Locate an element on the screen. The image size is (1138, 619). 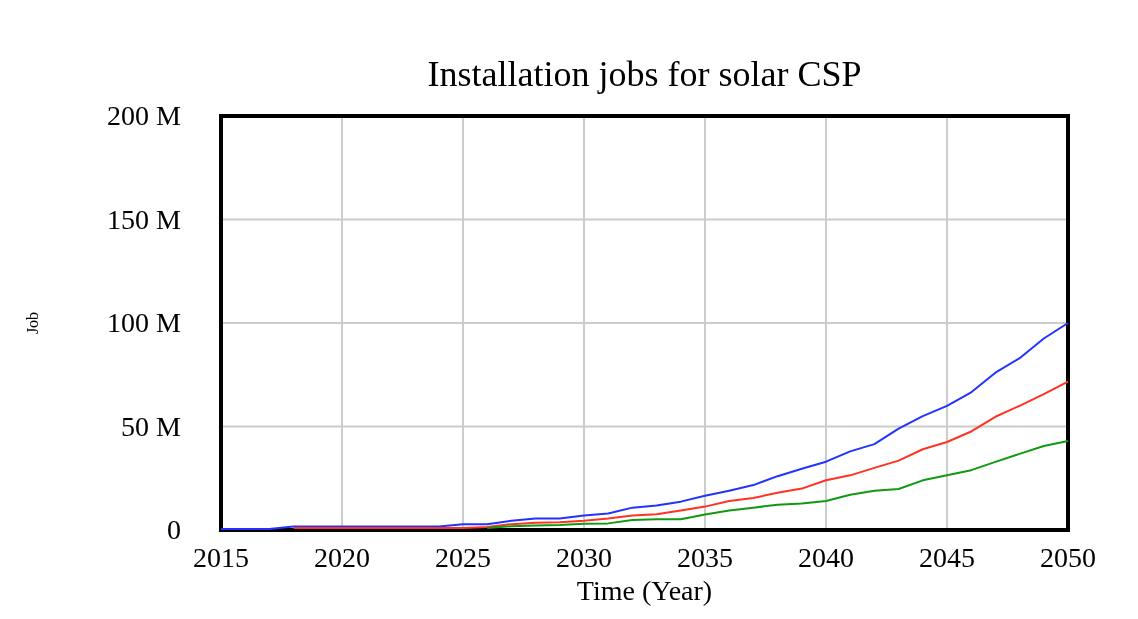
chart-title: Installation jobs for solar CSP is located at coordinates (644, 74).